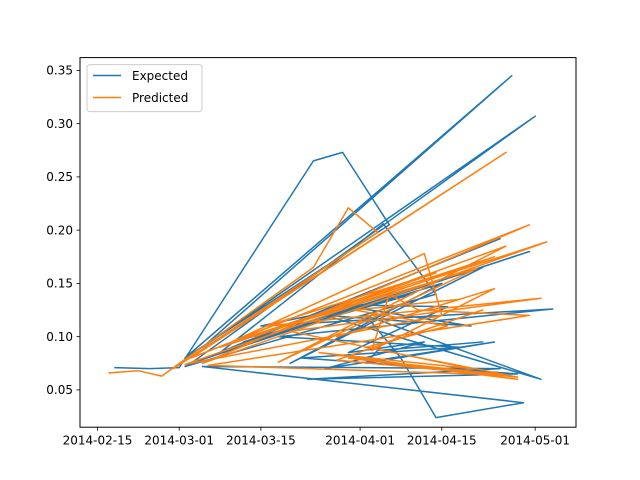 Image resolution: width=640 pixels, height=480 pixels. What do you see at coordinates (160, 98) in the screenshot?
I see `legend-label-predicted: Predicted` at bounding box center [160, 98].